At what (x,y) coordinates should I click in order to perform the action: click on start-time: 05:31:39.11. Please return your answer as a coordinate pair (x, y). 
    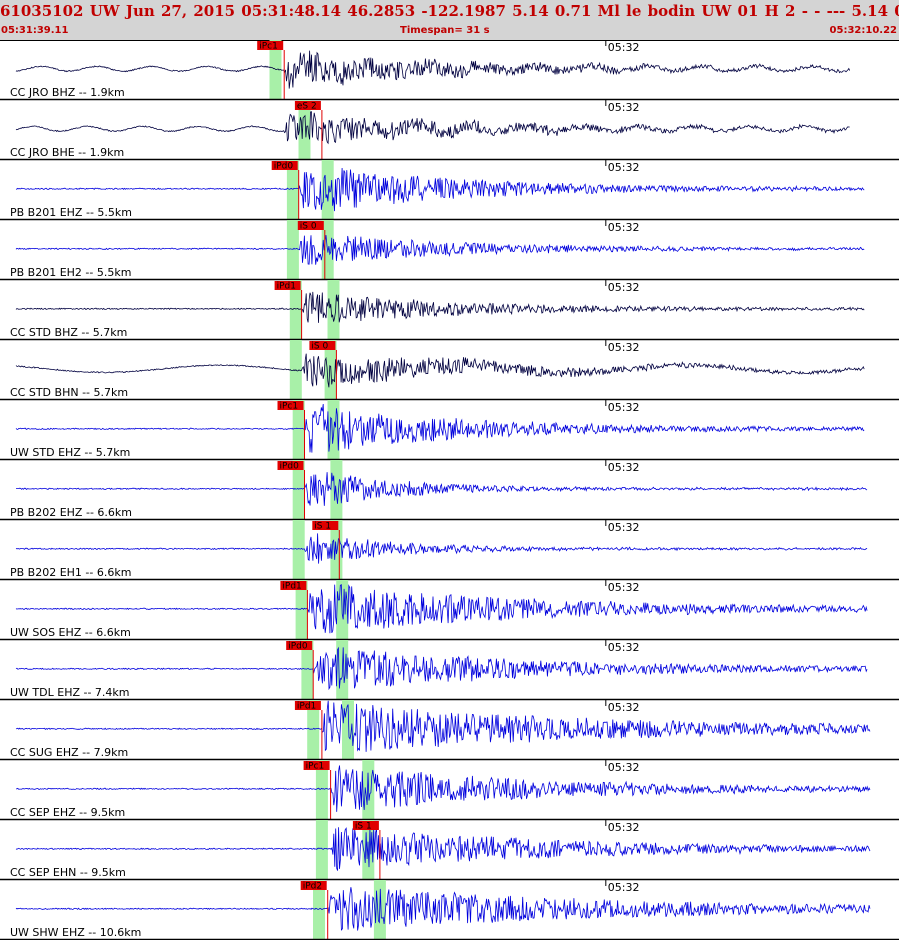
    Looking at the image, I should click on (35, 30).